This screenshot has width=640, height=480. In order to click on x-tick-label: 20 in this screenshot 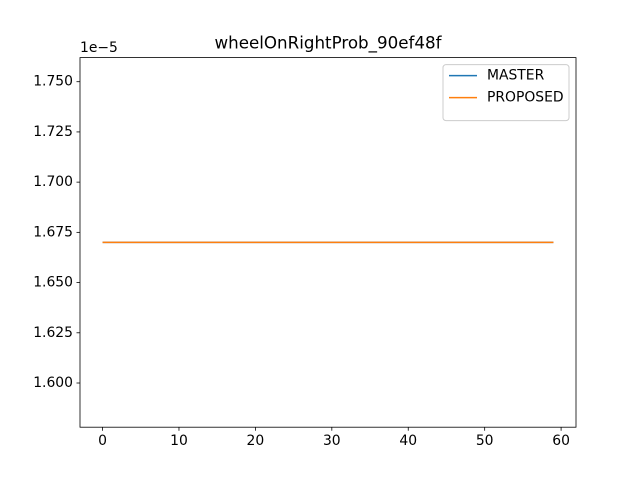, I will do `click(256, 441)`.